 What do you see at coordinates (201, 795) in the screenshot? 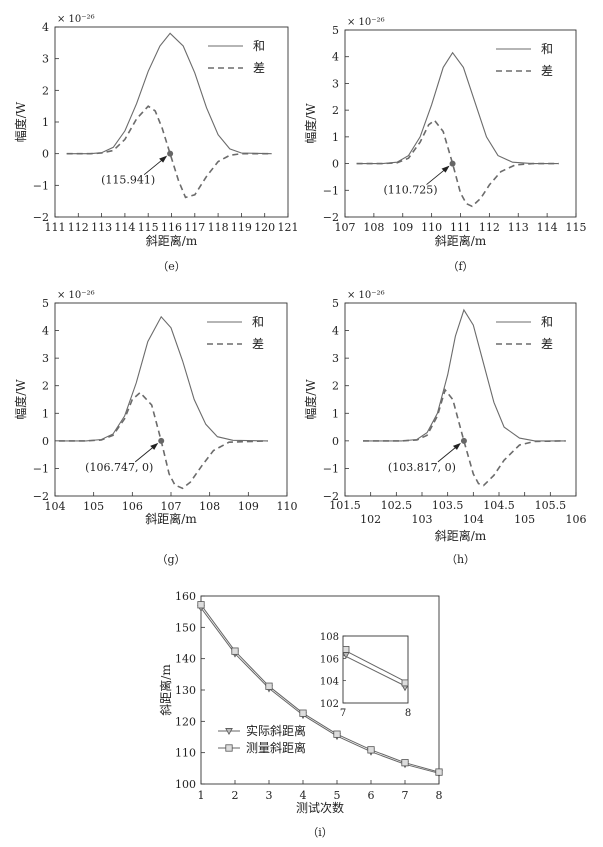
I see `x-tick-label: 1` at bounding box center [201, 795].